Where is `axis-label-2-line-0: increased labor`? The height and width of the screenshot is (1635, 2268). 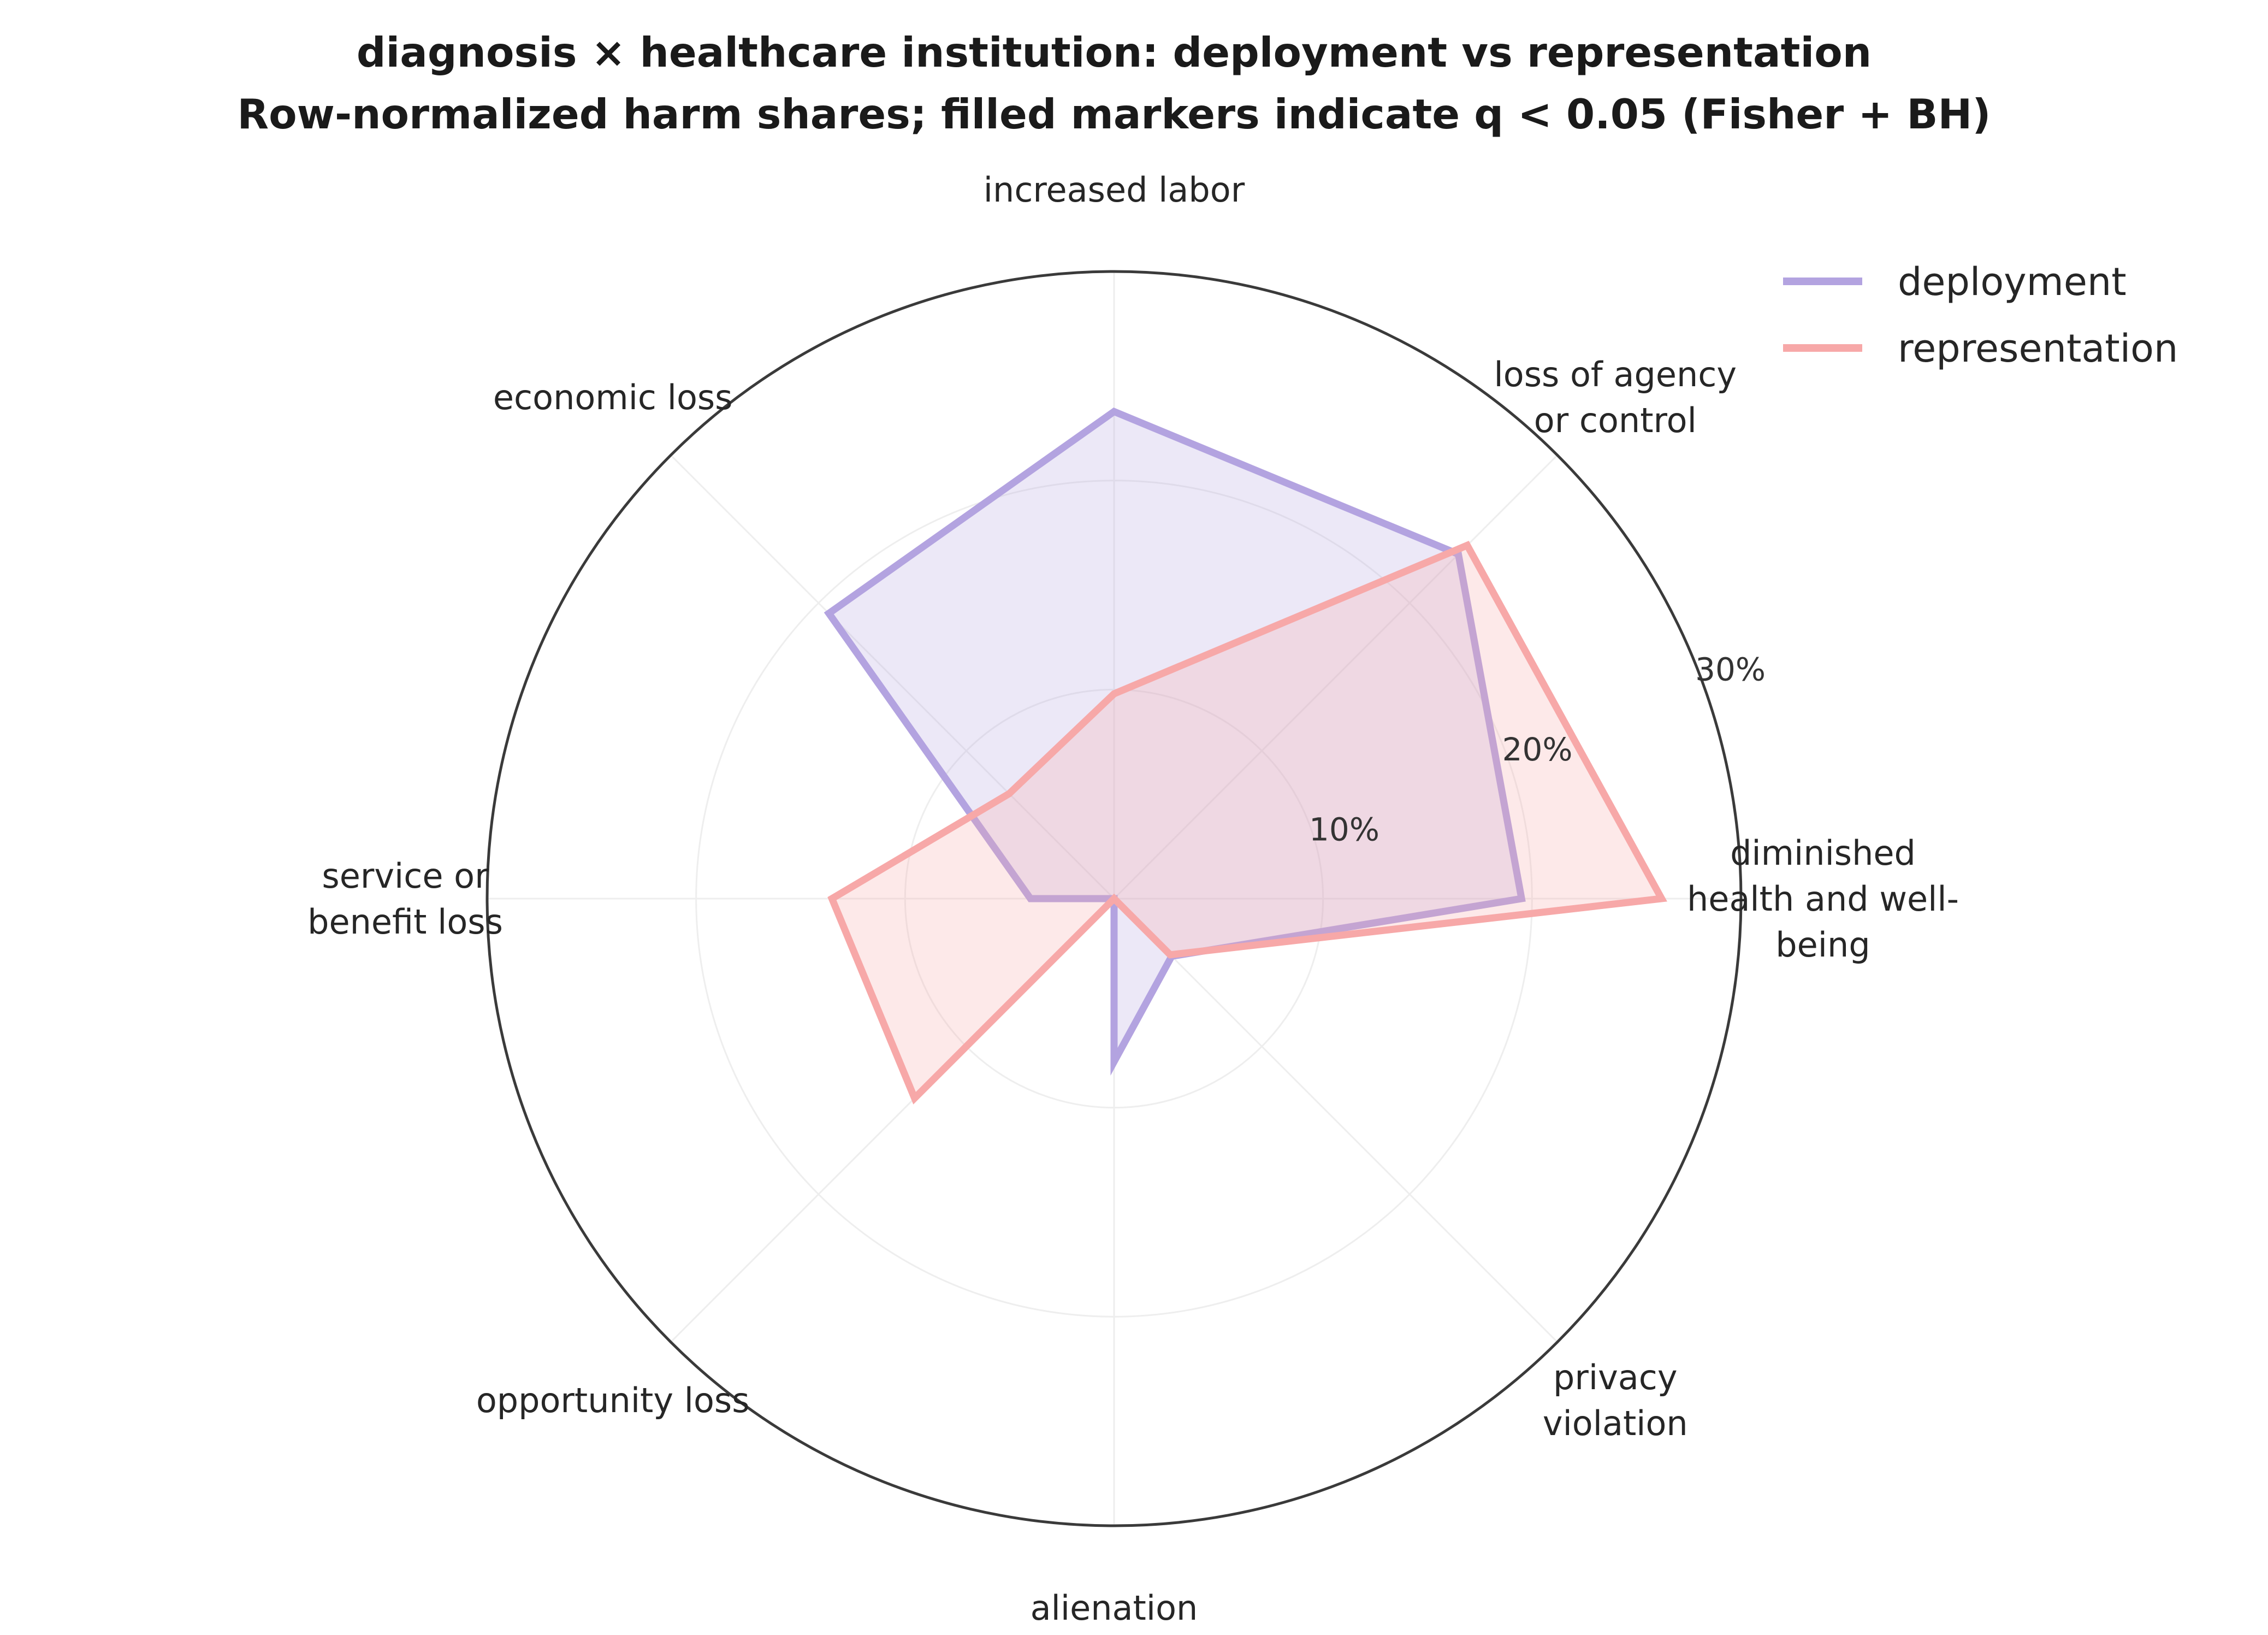 axis-label-2-line-0: increased labor is located at coordinates (1114, 190).